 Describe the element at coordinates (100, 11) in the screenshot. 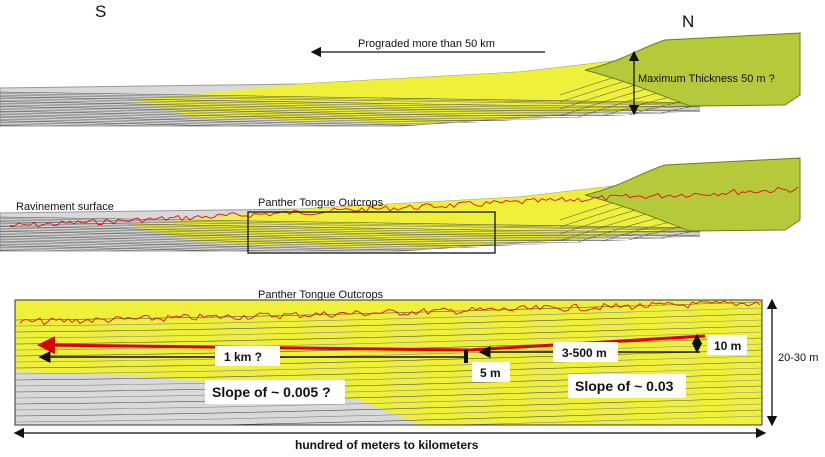

I see `south-label: S` at that location.